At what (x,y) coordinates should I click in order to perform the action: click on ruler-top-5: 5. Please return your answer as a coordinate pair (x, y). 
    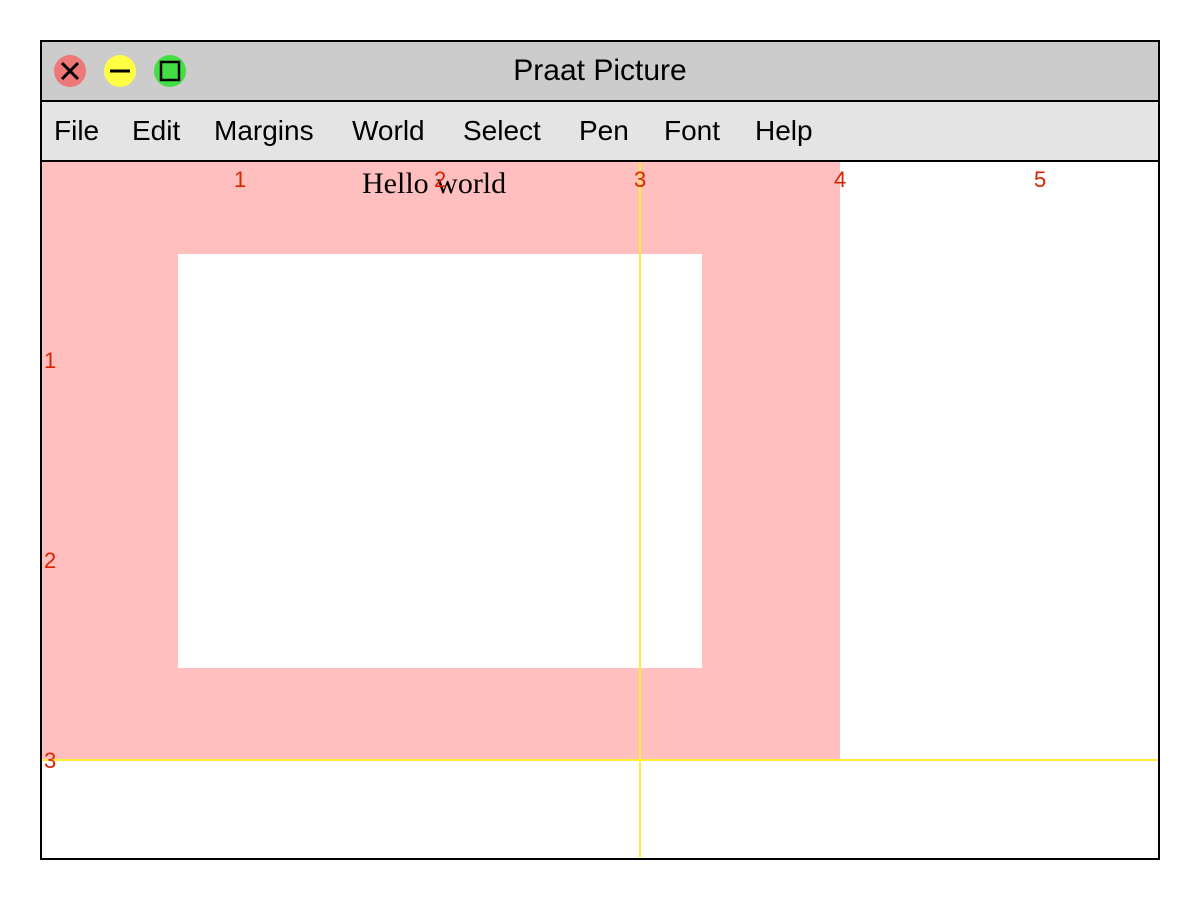
    Looking at the image, I should click on (1040, 179).